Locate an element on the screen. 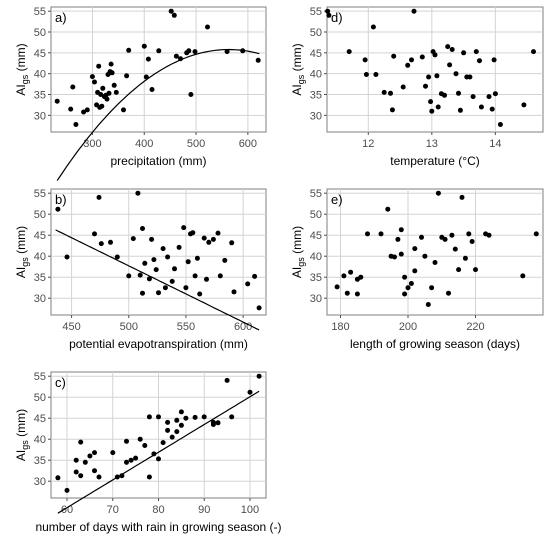 The image size is (549, 550). x-tick-label: 100 is located at coordinates (250, 510).